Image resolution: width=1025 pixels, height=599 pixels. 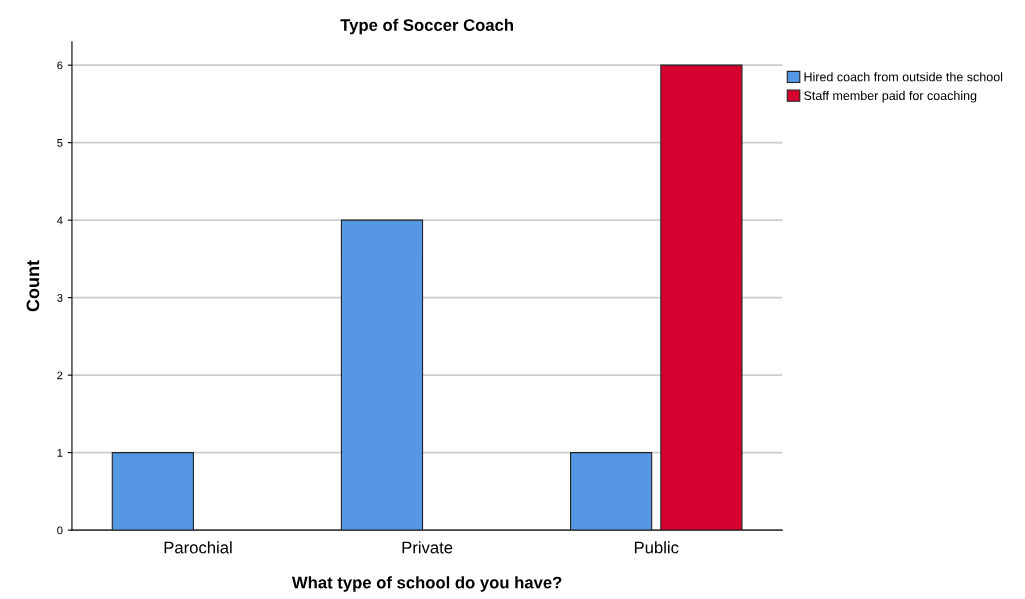 What do you see at coordinates (60, 297) in the screenshot?
I see `y-tick-label: 3` at bounding box center [60, 297].